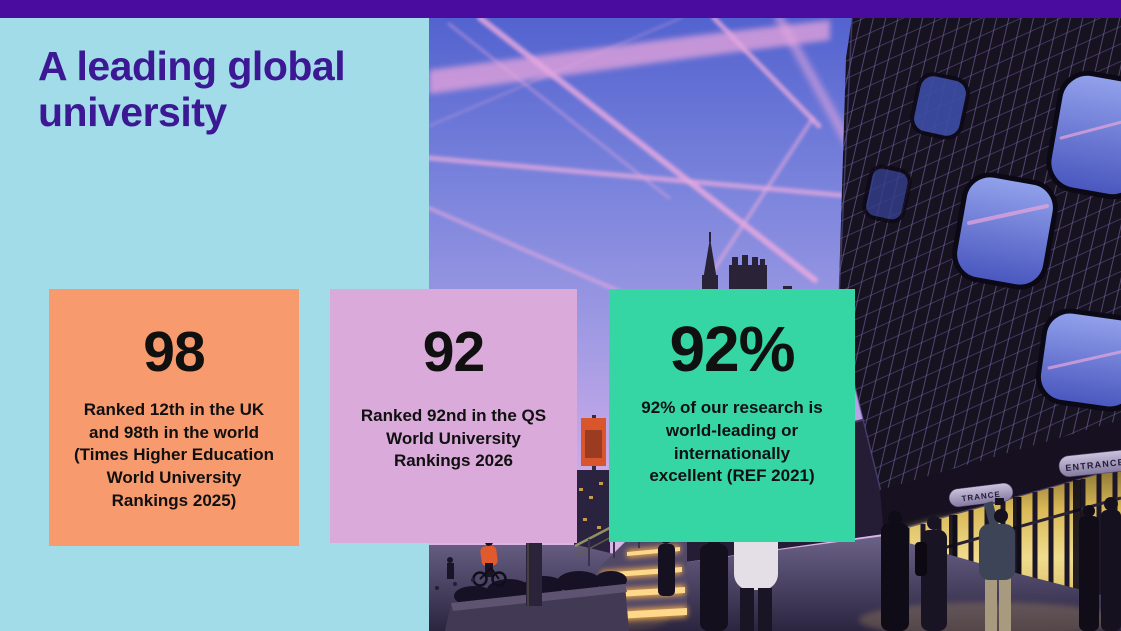 This screenshot has width=1121, height=631. I want to click on people-entrance, so click(1001, 564).